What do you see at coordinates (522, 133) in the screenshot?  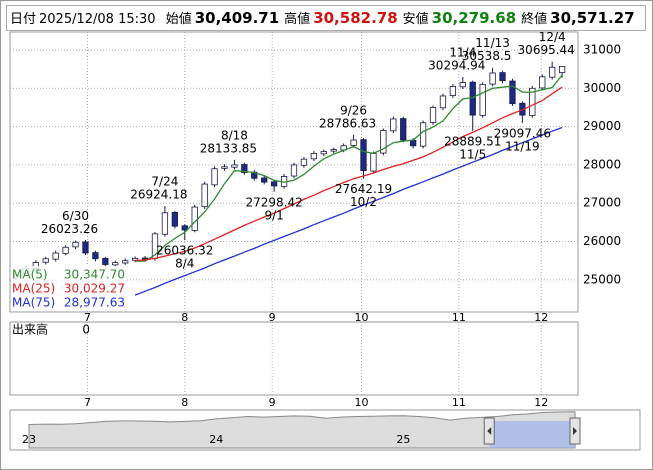 I see `annotation-value: 29097.46` at bounding box center [522, 133].